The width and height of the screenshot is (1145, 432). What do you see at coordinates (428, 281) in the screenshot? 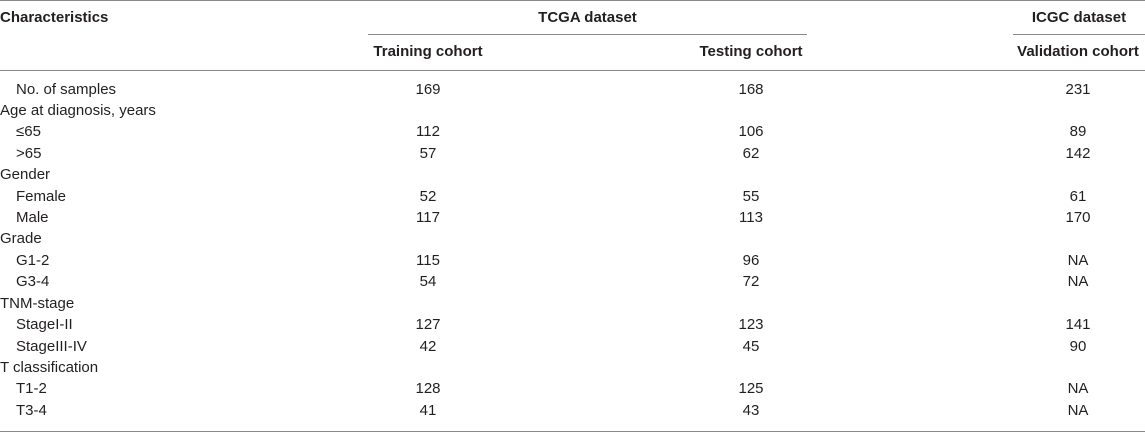
I see `training-value: 54` at bounding box center [428, 281].